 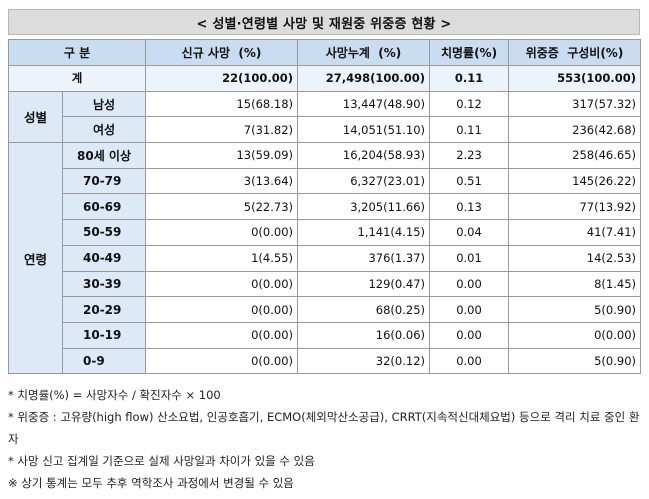 I want to click on table-row: 10-19 0(0.00) 16(0.06) 0.00 0(0.00), so click(x=325, y=335).